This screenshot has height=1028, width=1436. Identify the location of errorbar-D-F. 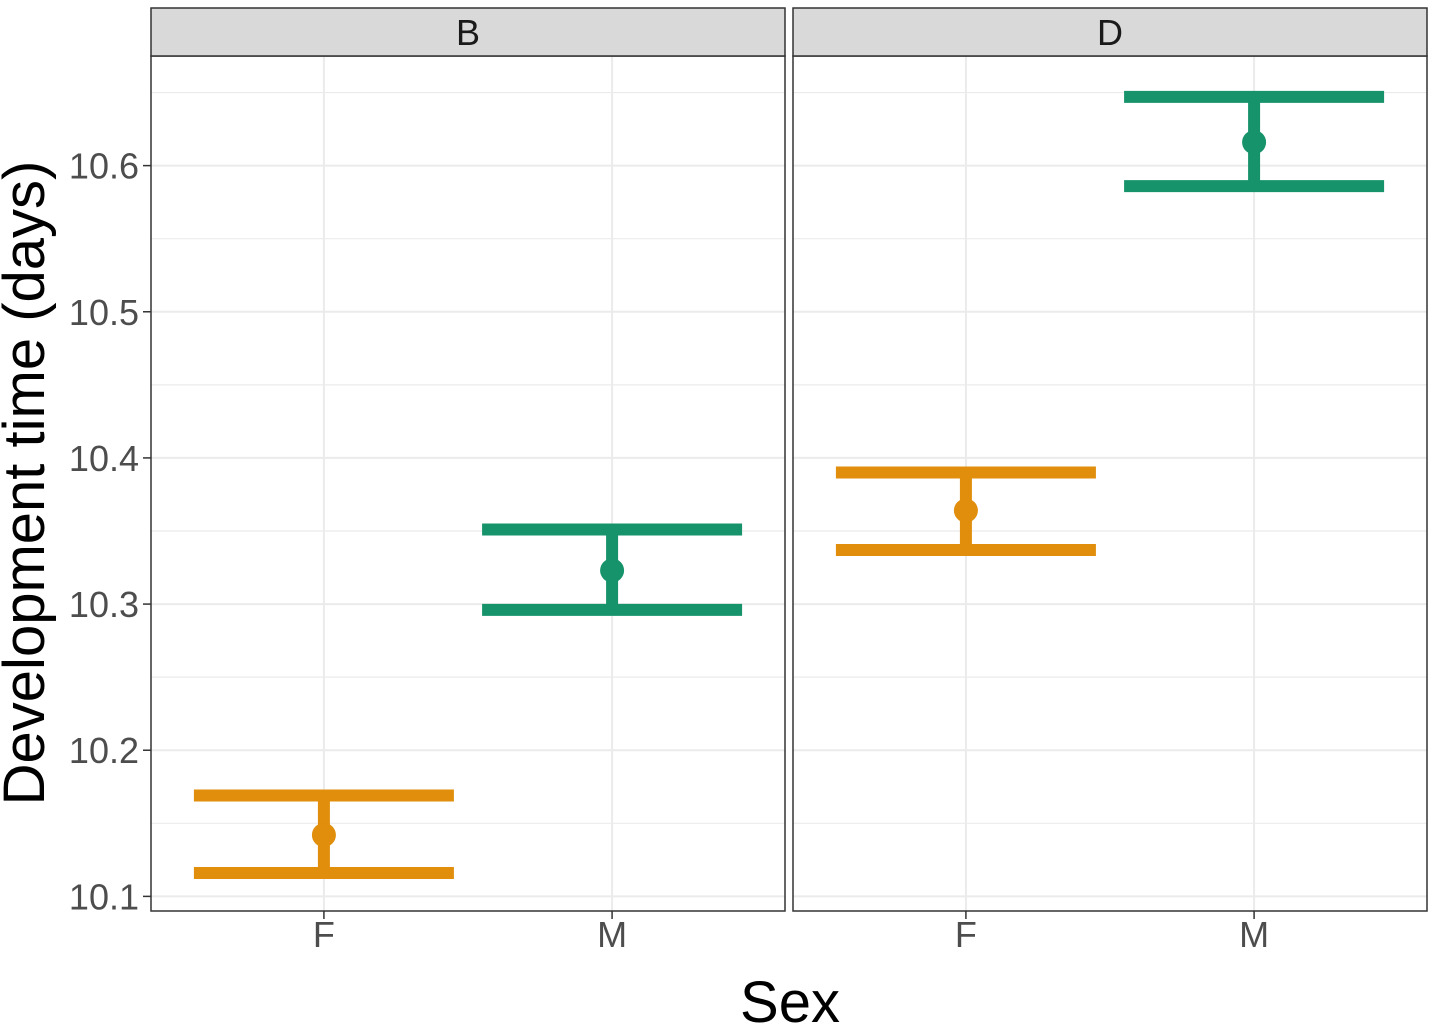
(965, 511).